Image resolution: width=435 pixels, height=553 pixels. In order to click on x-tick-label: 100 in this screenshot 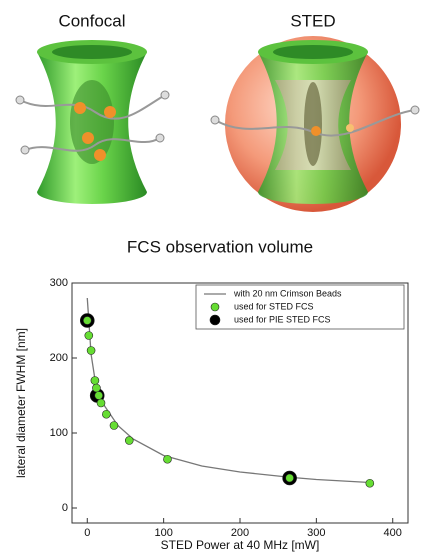, I will do `click(163, 533)`.